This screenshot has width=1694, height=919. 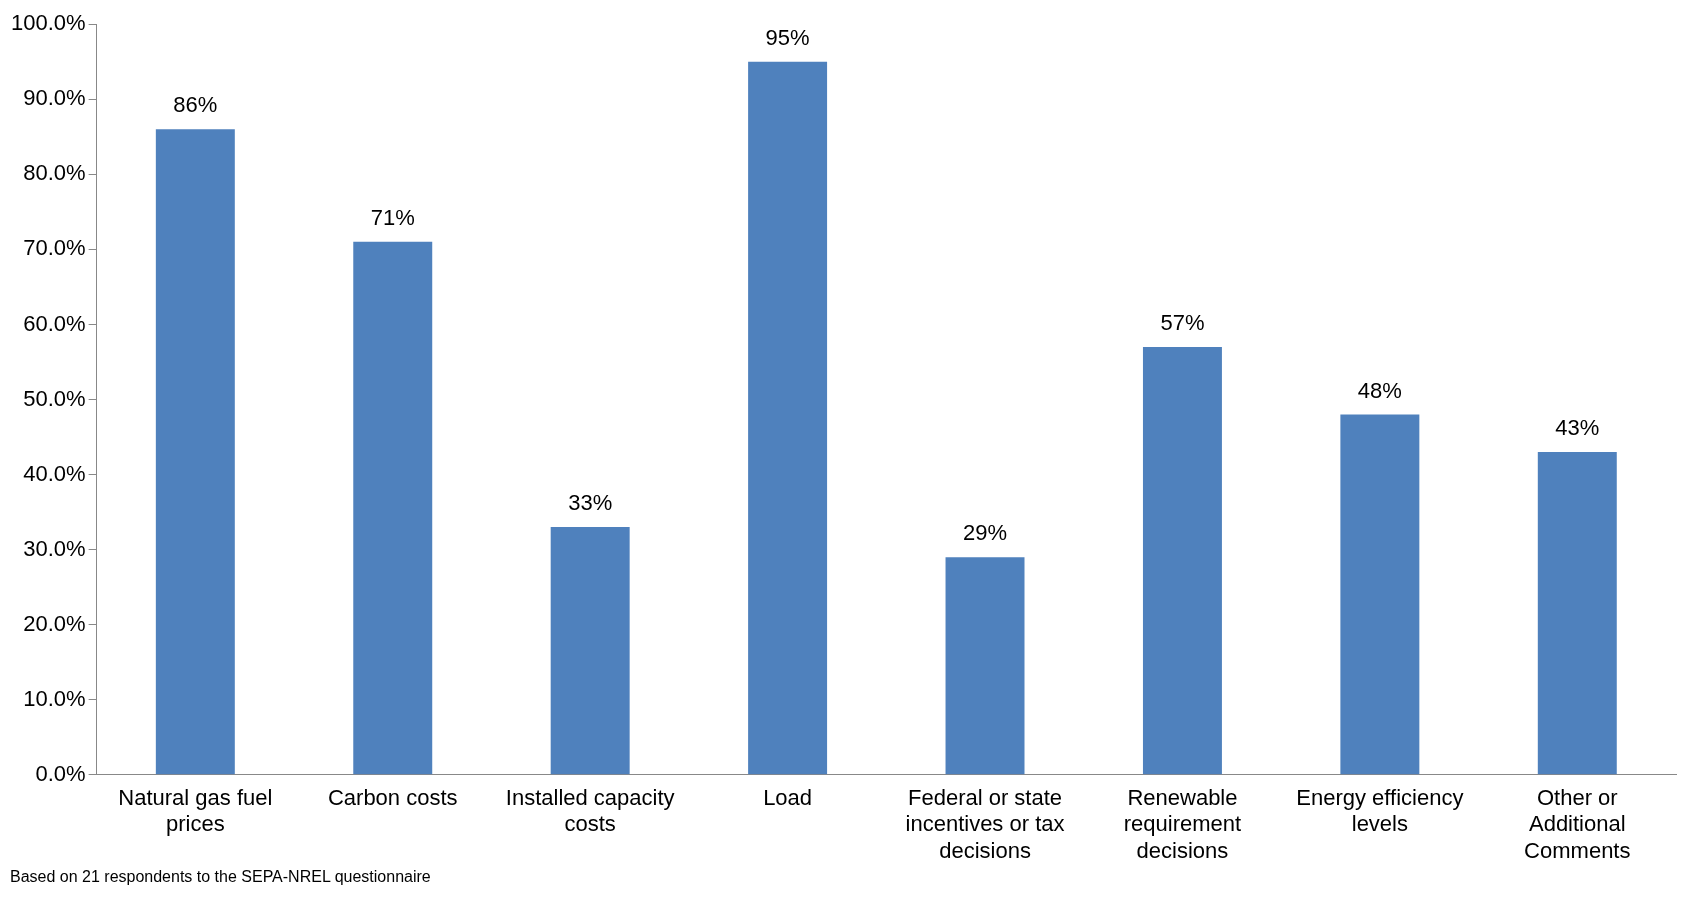 I want to click on y-tick-label: 50.0%, so click(x=54, y=398).